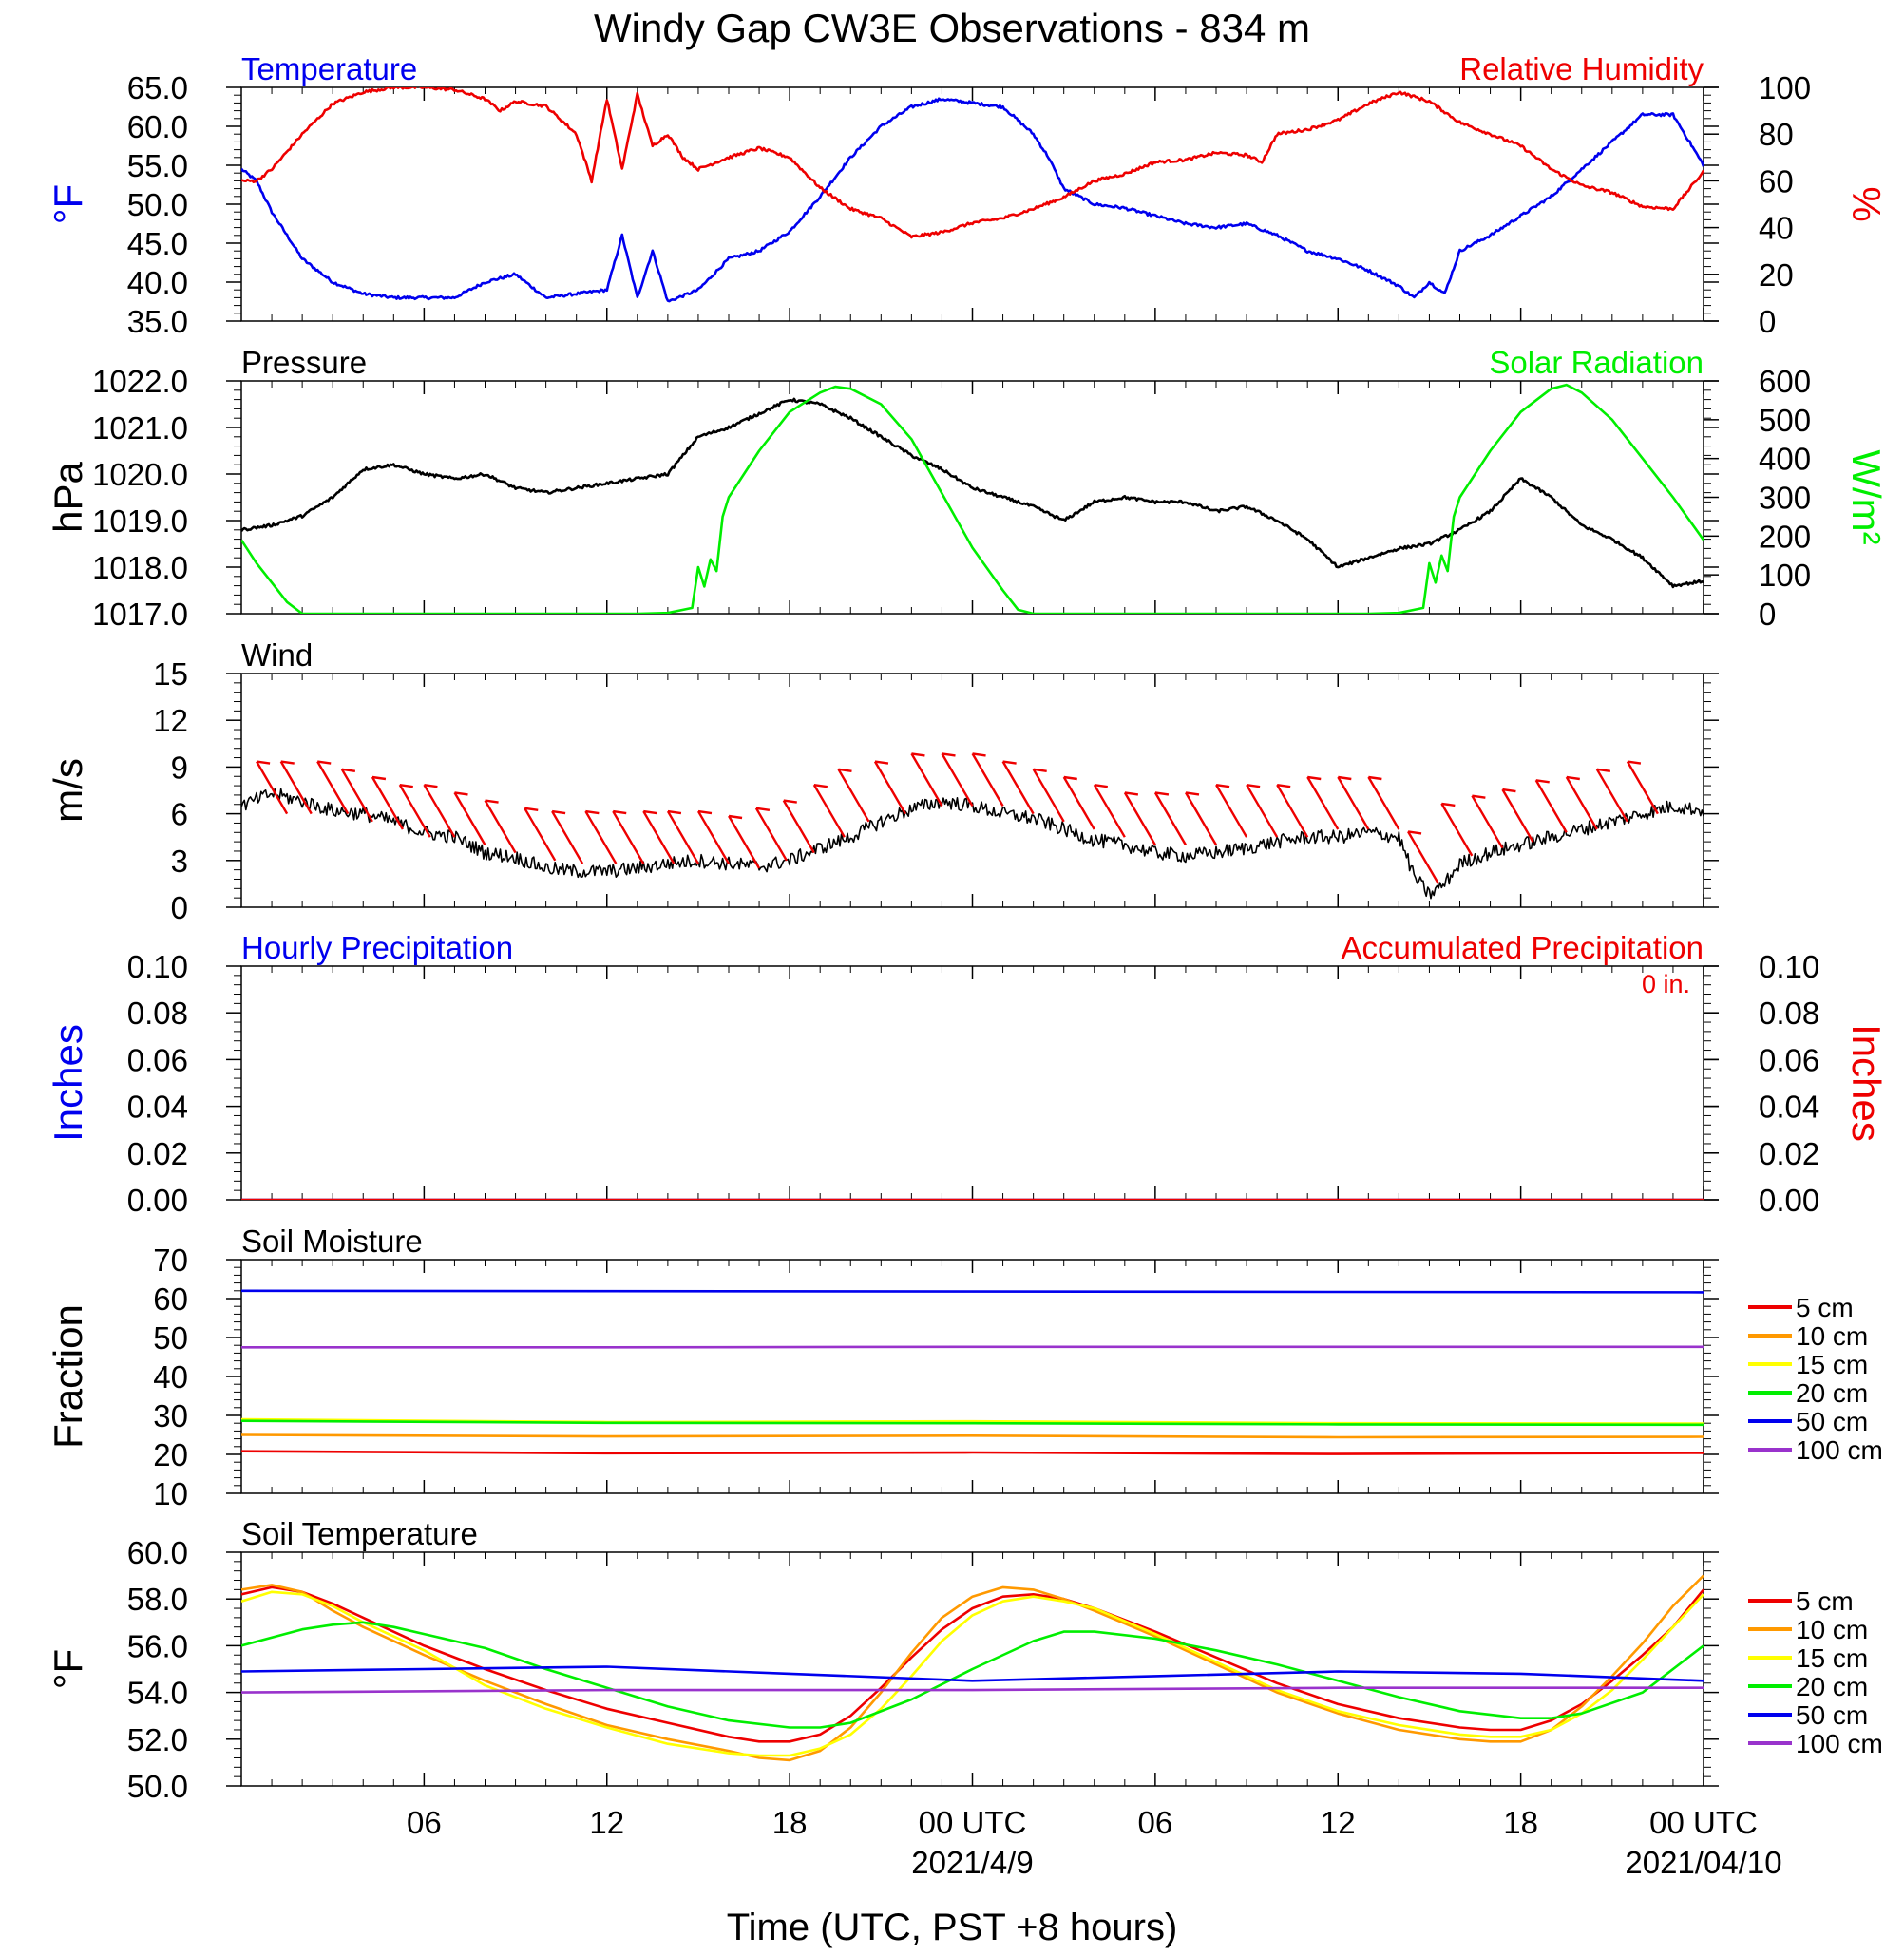  I want to click on y-tick-label: 0.06, so click(157, 1059).